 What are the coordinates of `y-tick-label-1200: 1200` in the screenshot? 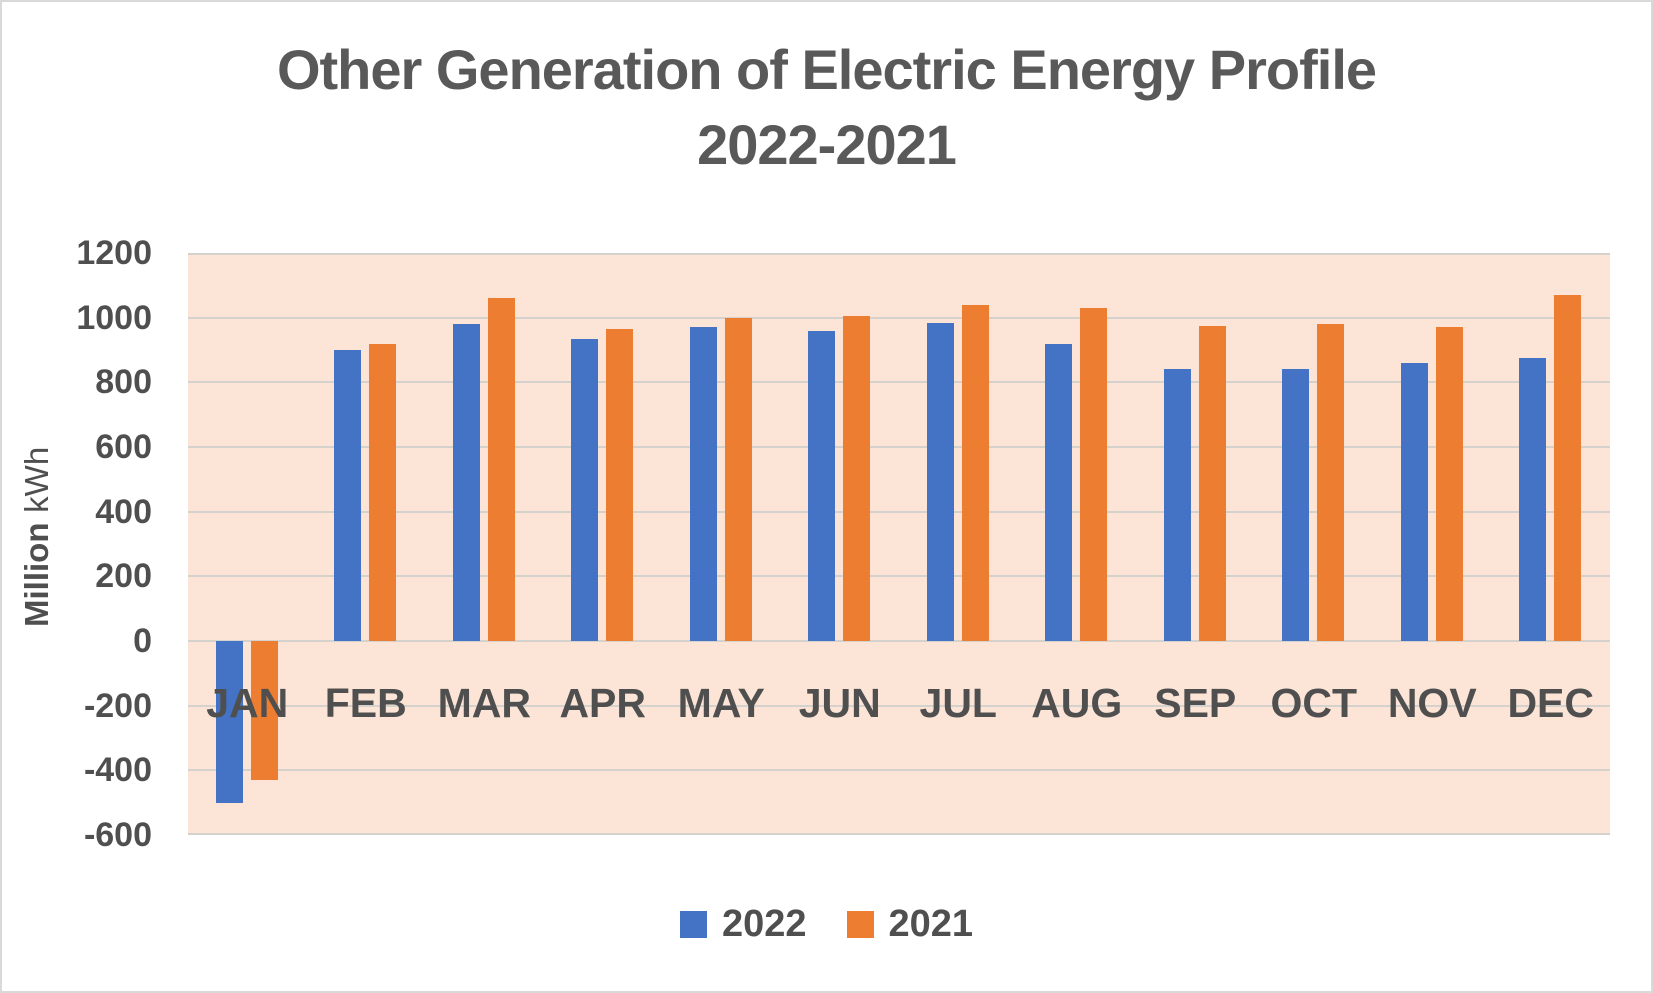 It's located at (114, 253).